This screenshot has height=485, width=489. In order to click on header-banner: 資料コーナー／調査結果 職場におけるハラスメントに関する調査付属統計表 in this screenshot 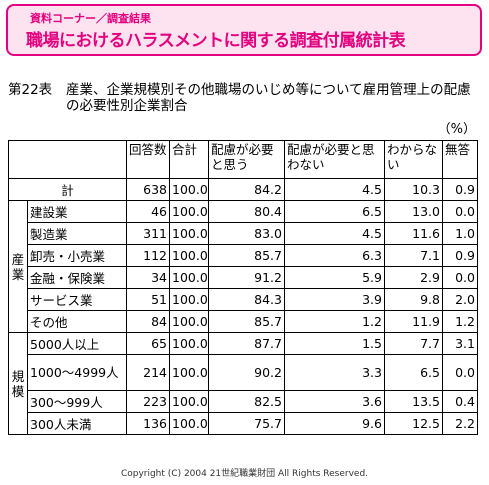, I will do `click(244, 30)`.